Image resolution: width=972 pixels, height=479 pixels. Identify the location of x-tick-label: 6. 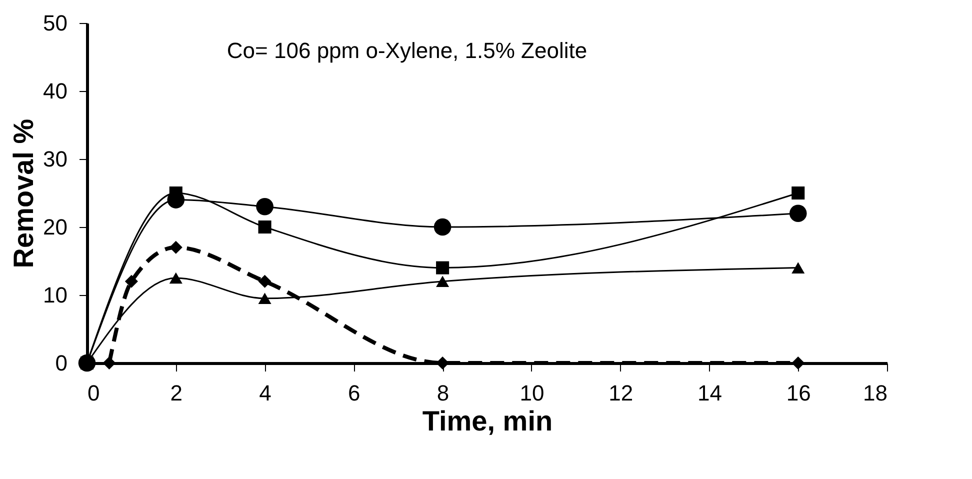
(354, 393).